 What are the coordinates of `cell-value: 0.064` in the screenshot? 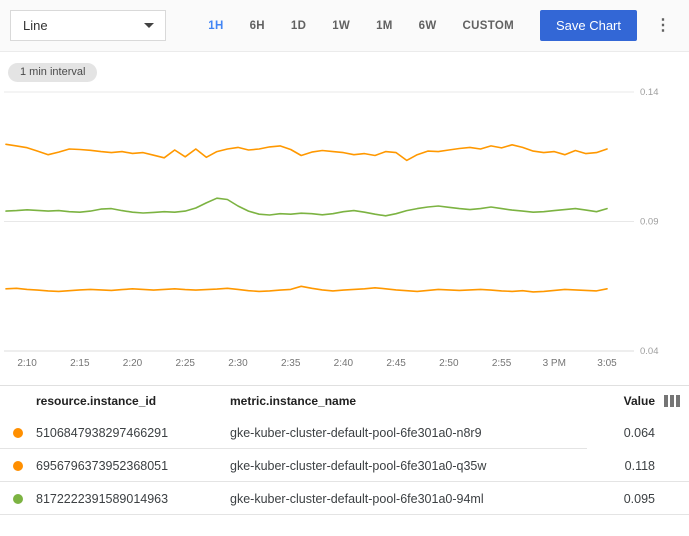 It's located at (639, 432).